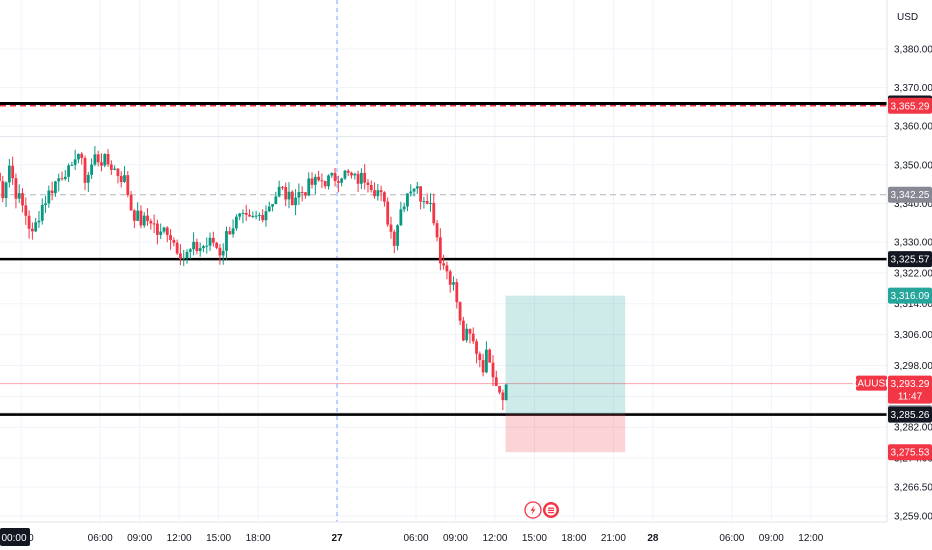 The height and width of the screenshot is (550, 932). Describe the element at coordinates (910, 384) in the screenshot. I see `last-price-label: 3,293.29` at that location.